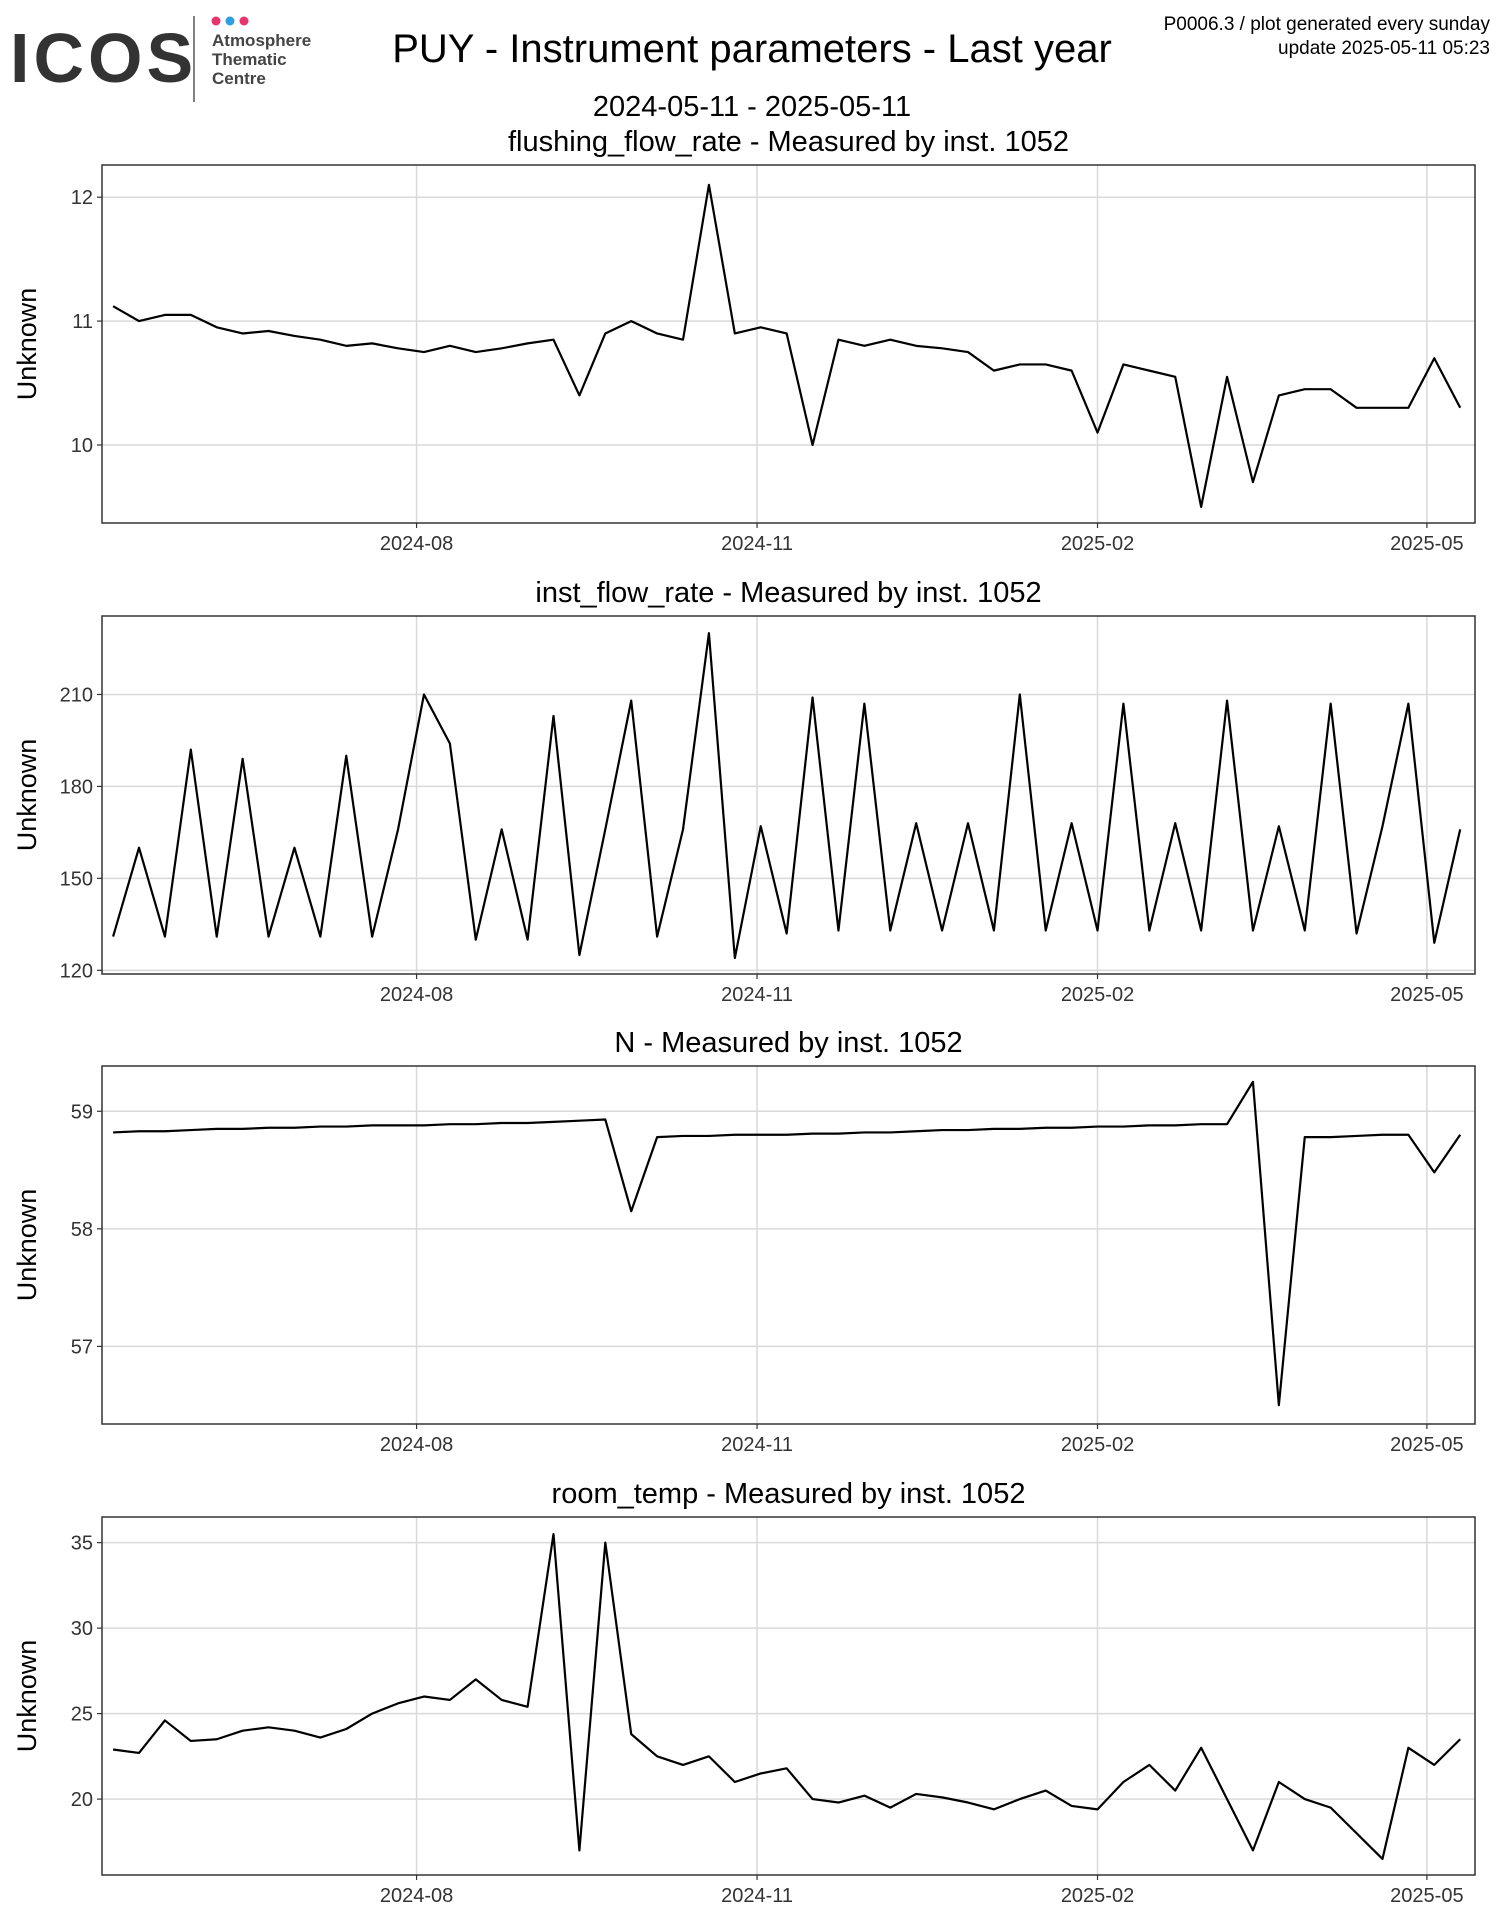  What do you see at coordinates (1327, 24) in the screenshot?
I see `note: P0006.3 / plot generated every sunday` at bounding box center [1327, 24].